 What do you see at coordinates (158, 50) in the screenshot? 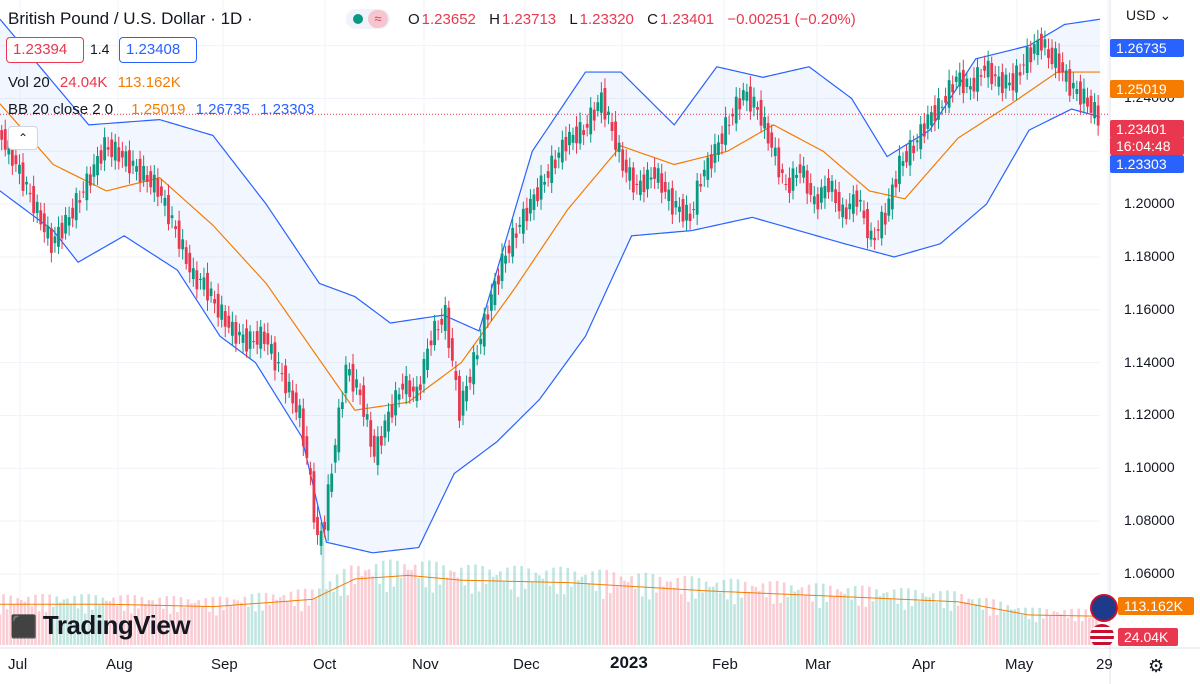
I see `buy-button: 1.23408` at bounding box center [158, 50].